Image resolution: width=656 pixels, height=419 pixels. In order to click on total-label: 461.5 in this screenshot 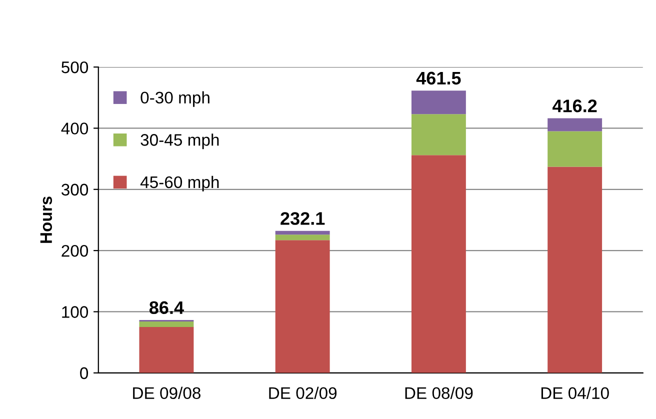, I will do `click(438, 78)`.